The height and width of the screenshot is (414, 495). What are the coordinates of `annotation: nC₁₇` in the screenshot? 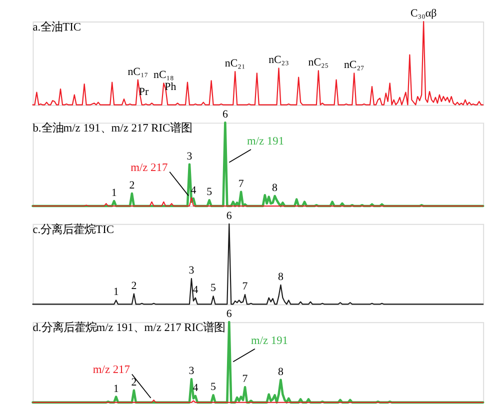 It's located at (138, 72).